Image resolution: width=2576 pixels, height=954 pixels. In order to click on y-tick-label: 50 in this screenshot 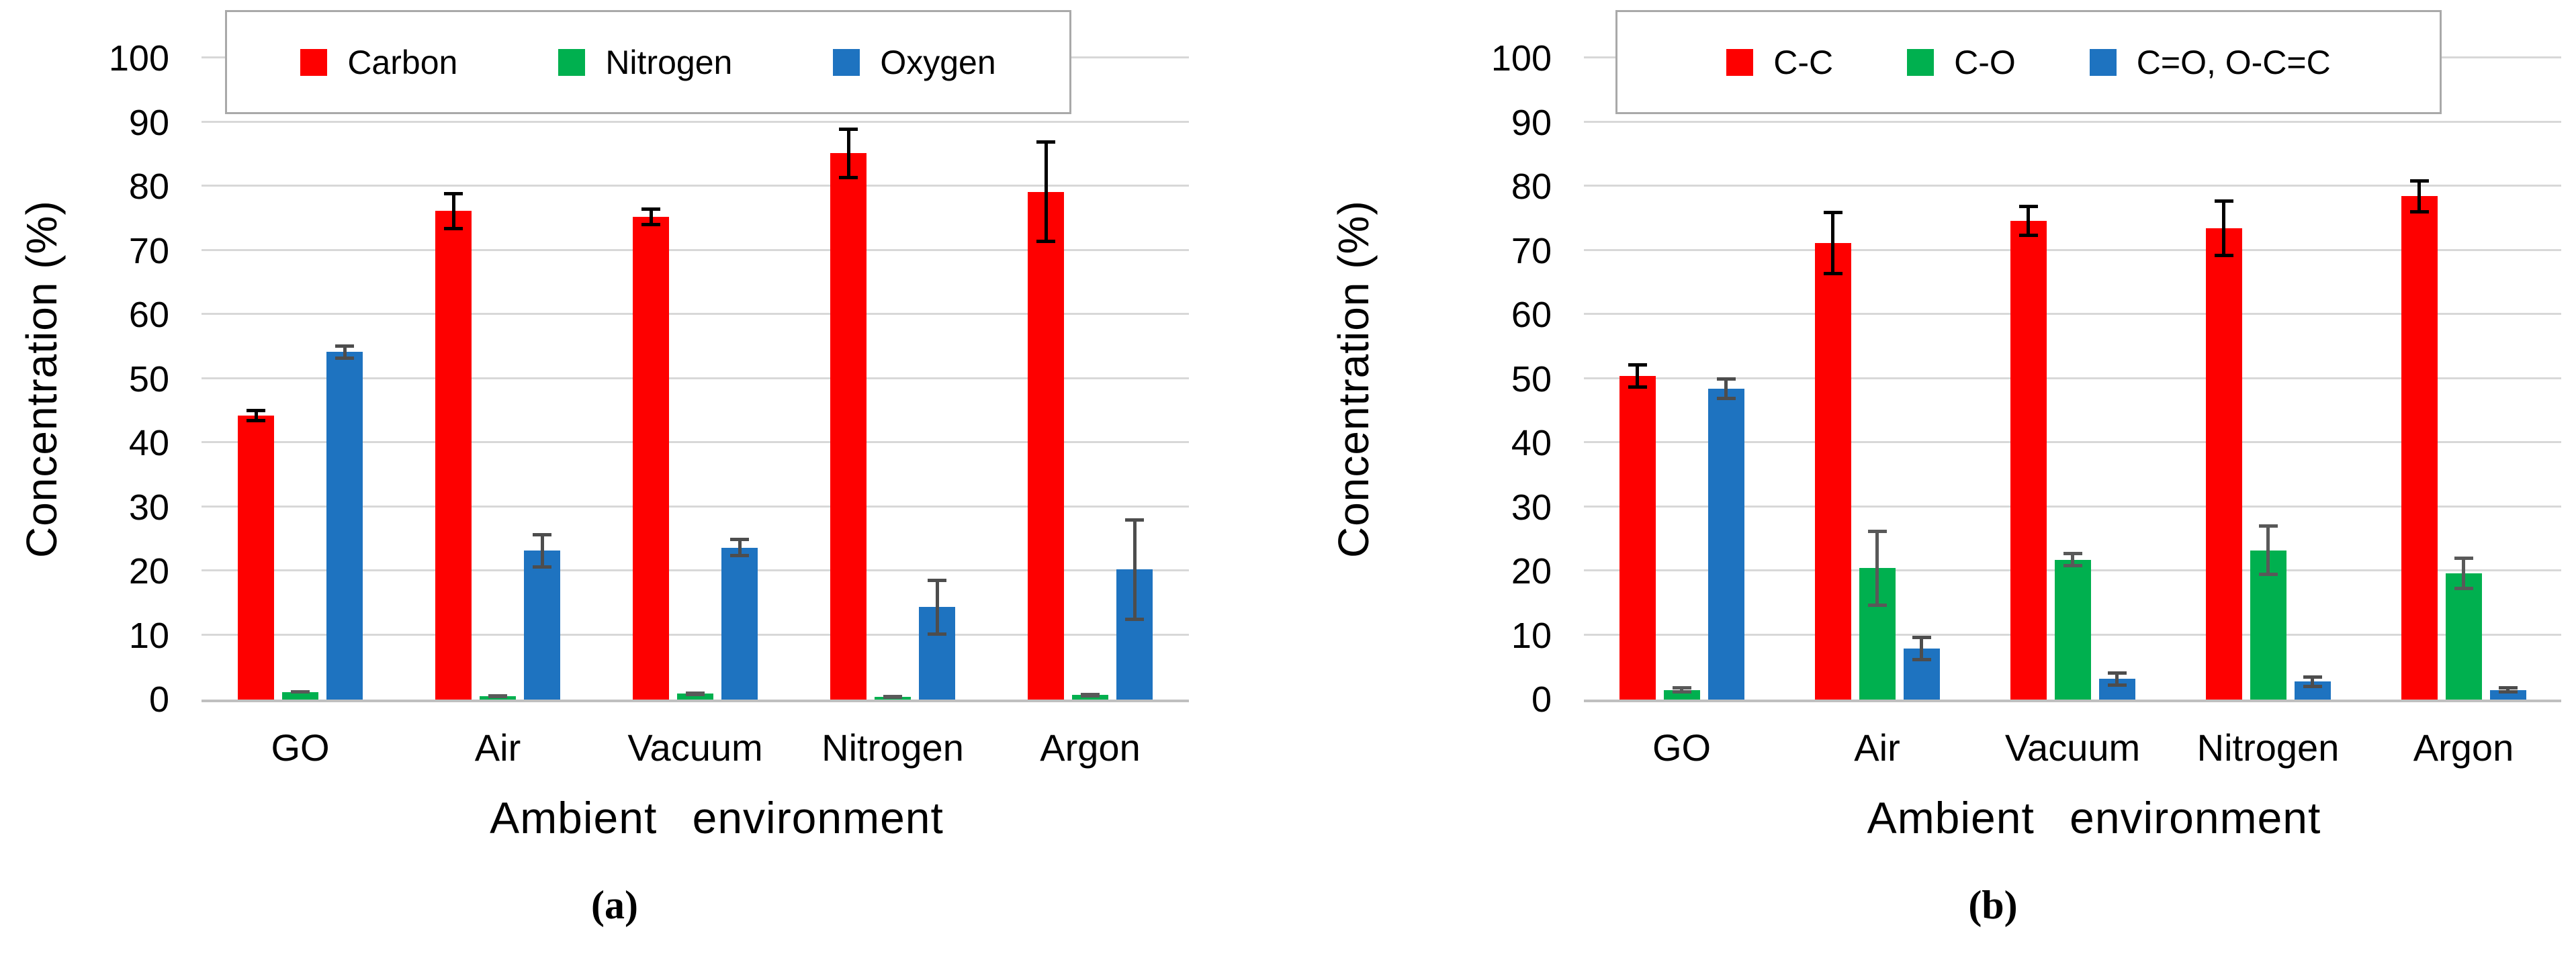, I will do `click(149, 379)`.